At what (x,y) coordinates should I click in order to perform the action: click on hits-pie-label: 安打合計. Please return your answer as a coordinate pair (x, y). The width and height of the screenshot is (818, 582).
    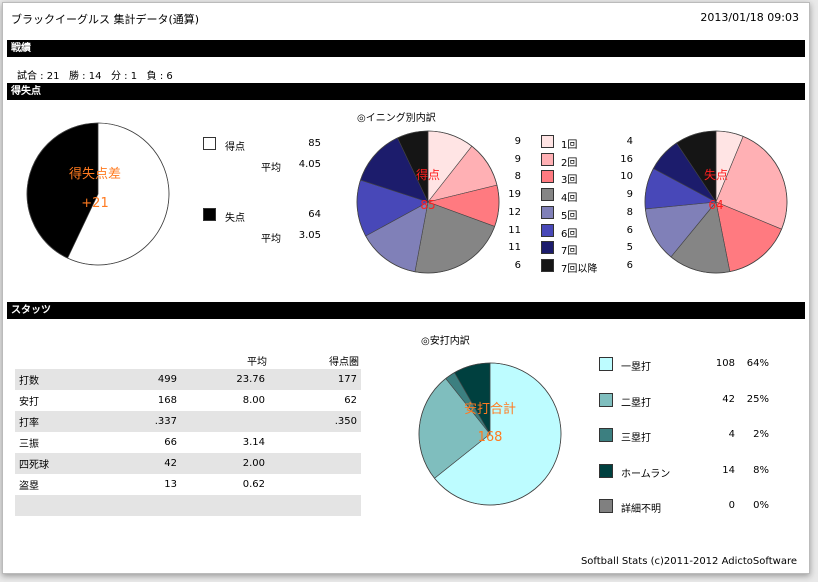
    Looking at the image, I should click on (490, 409).